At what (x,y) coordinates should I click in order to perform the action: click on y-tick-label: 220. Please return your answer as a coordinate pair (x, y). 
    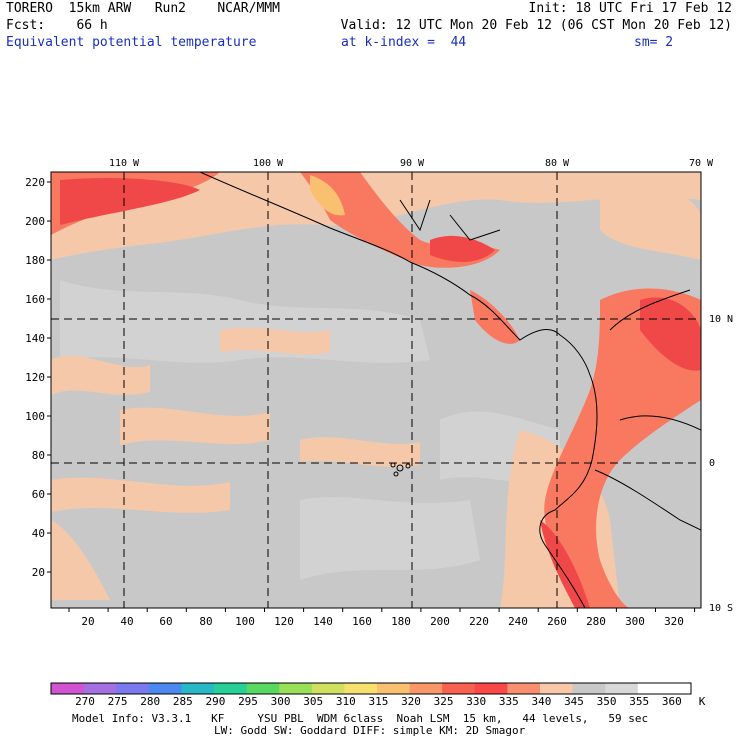
    Looking at the image, I should click on (35, 182).